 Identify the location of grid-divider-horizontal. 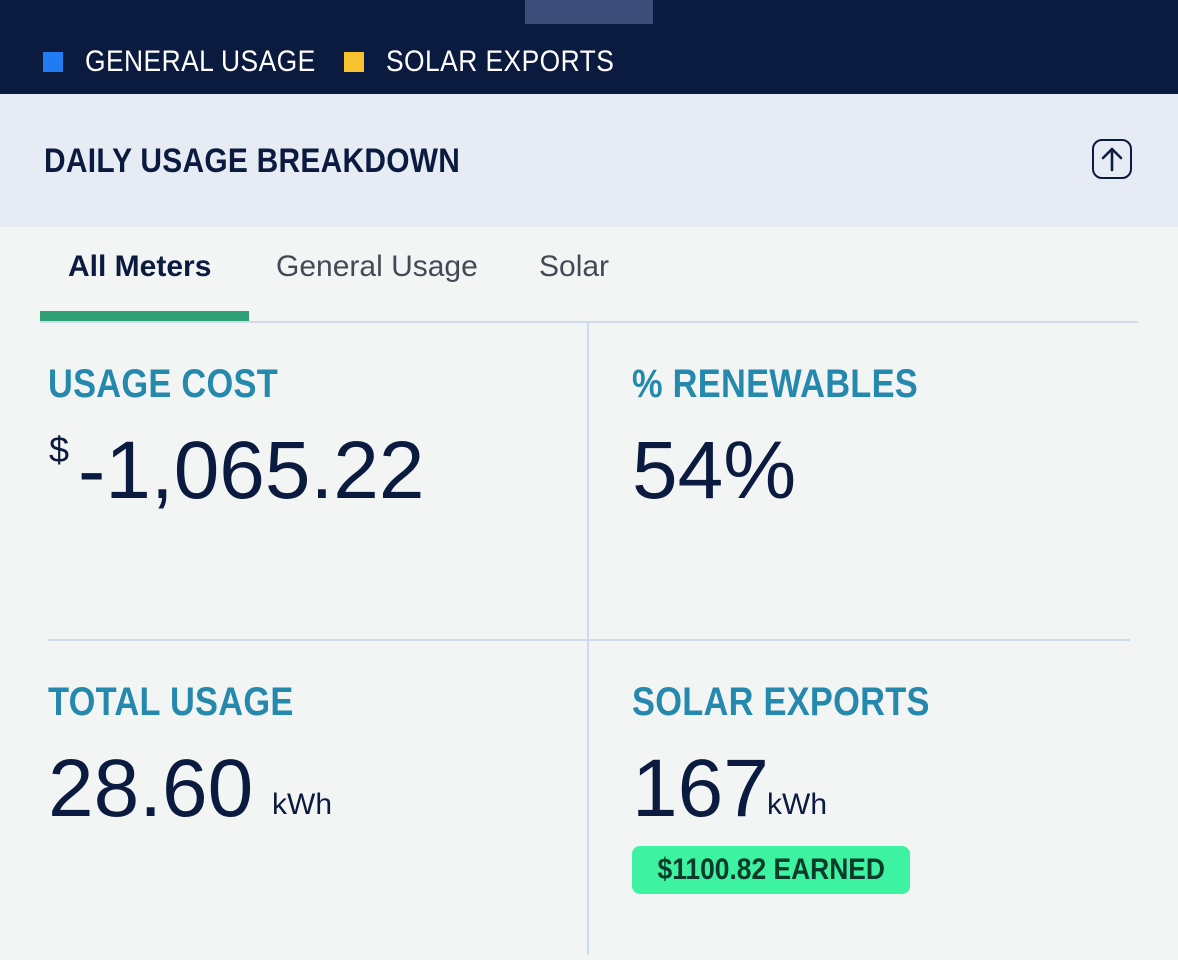
(589, 640).